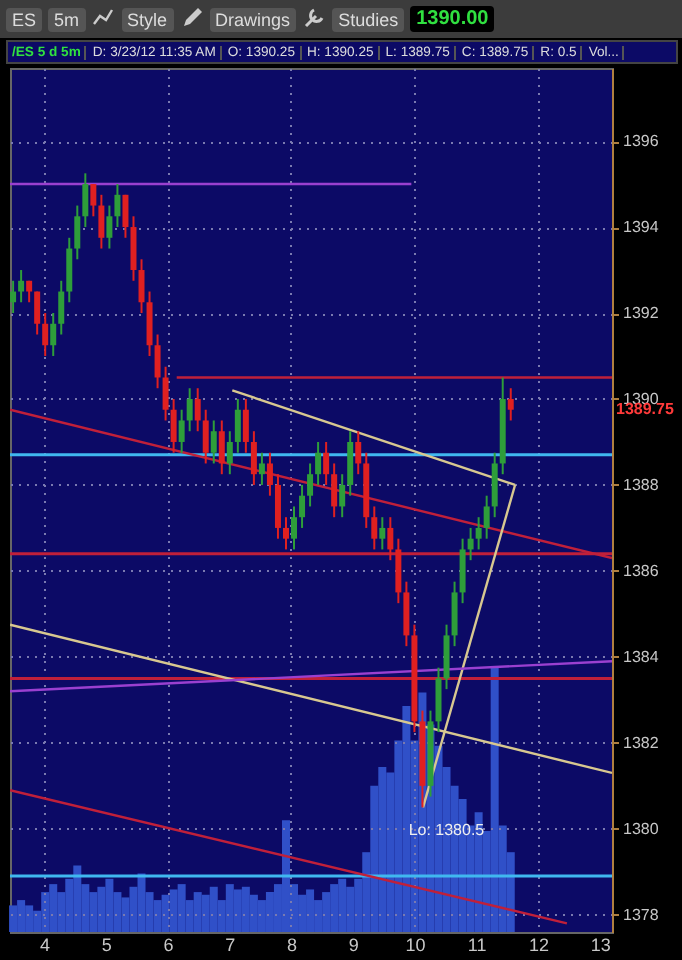 The height and width of the screenshot is (960, 682). What do you see at coordinates (641, 914) in the screenshot?
I see `y-tick-label: 1378` at bounding box center [641, 914].